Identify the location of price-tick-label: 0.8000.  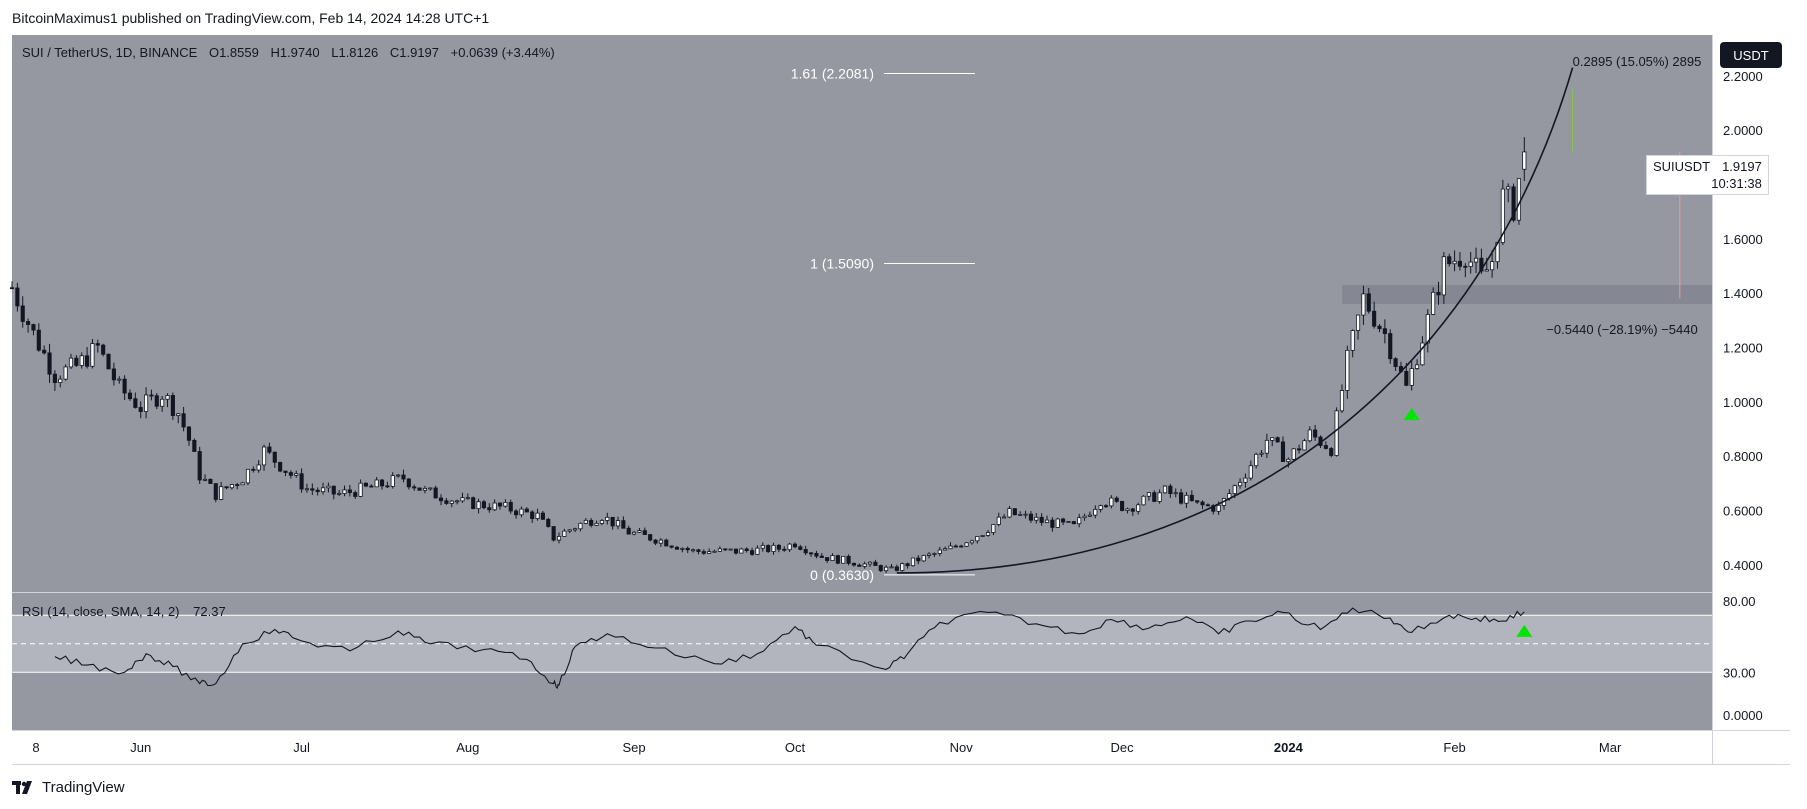
(1743, 456).